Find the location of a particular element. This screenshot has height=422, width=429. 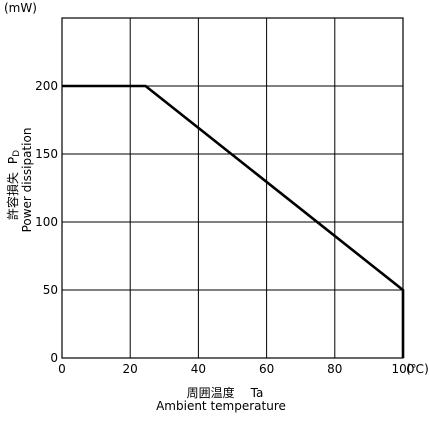

y-axis-title: 許容損失PD Power dissipation is located at coordinates (19, 180).